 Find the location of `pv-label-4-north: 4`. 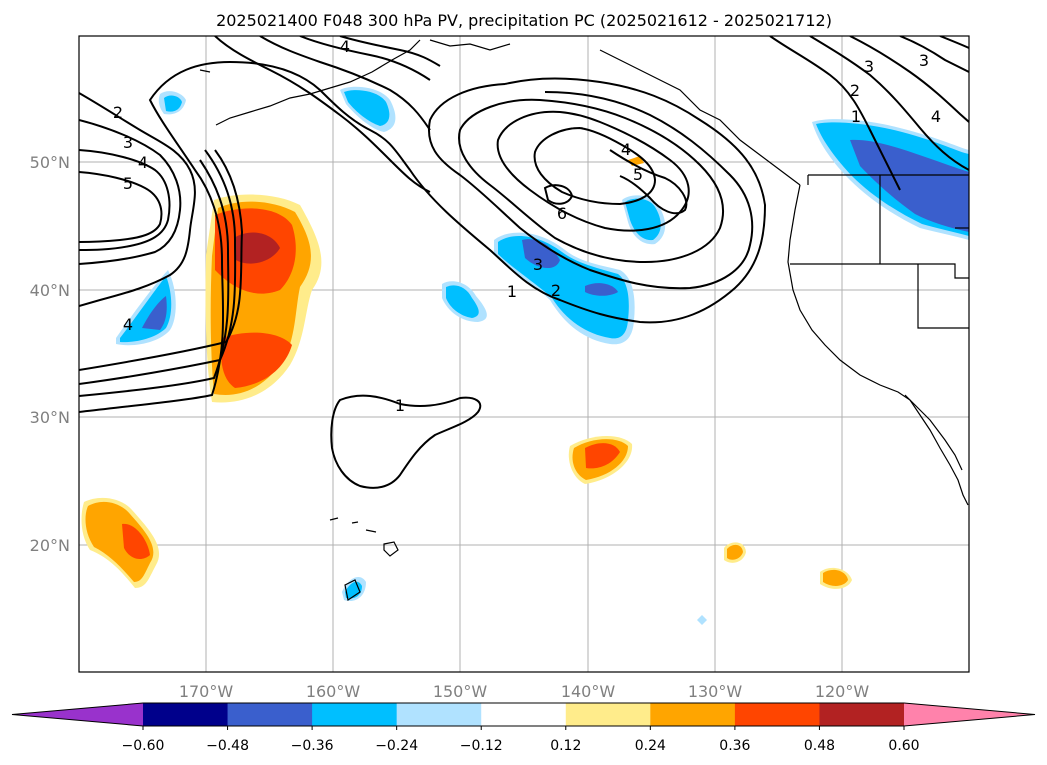

pv-label-4-north: 4 is located at coordinates (345, 46).